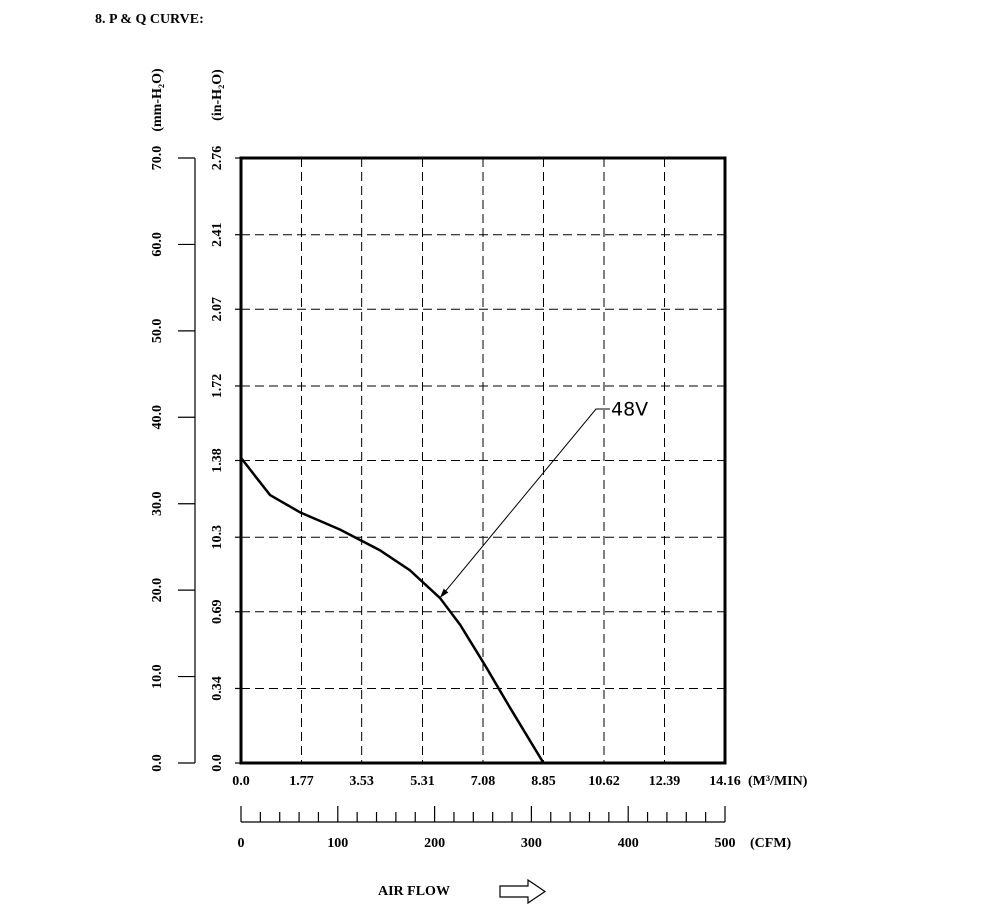 The image size is (1000, 921). What do you see at coordinates (531, 843) in the screenshot?
I see `x2-tick-label: 300` at bounding box center [531, 843].